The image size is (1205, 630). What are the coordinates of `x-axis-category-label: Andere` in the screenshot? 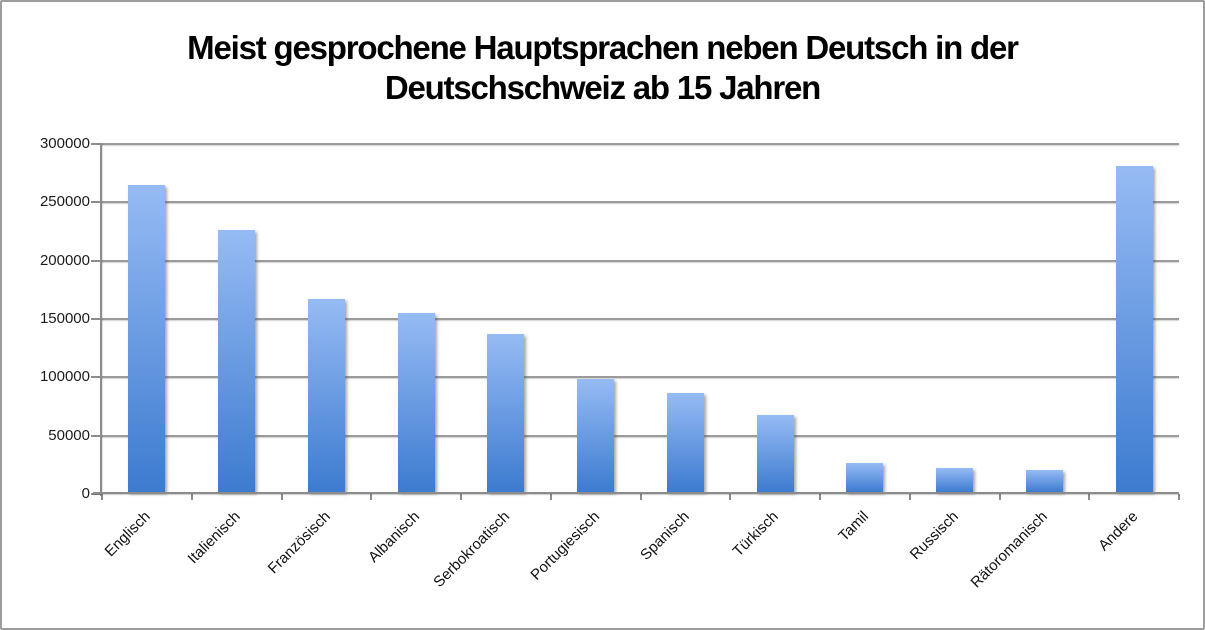 It's located at (1118, 531).